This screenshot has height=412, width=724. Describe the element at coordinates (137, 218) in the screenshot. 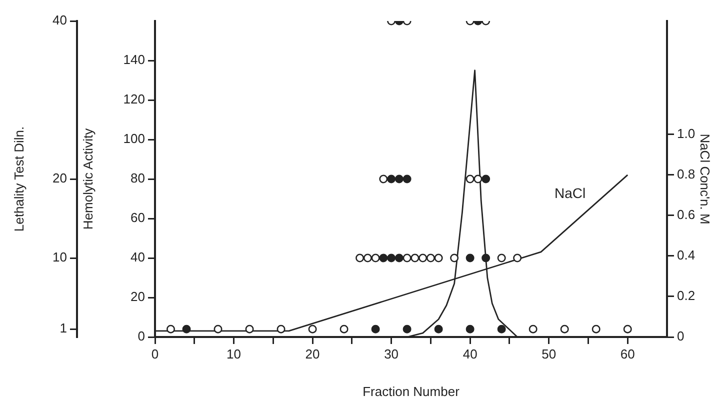

I see `y-tick-label: 60` at that location.